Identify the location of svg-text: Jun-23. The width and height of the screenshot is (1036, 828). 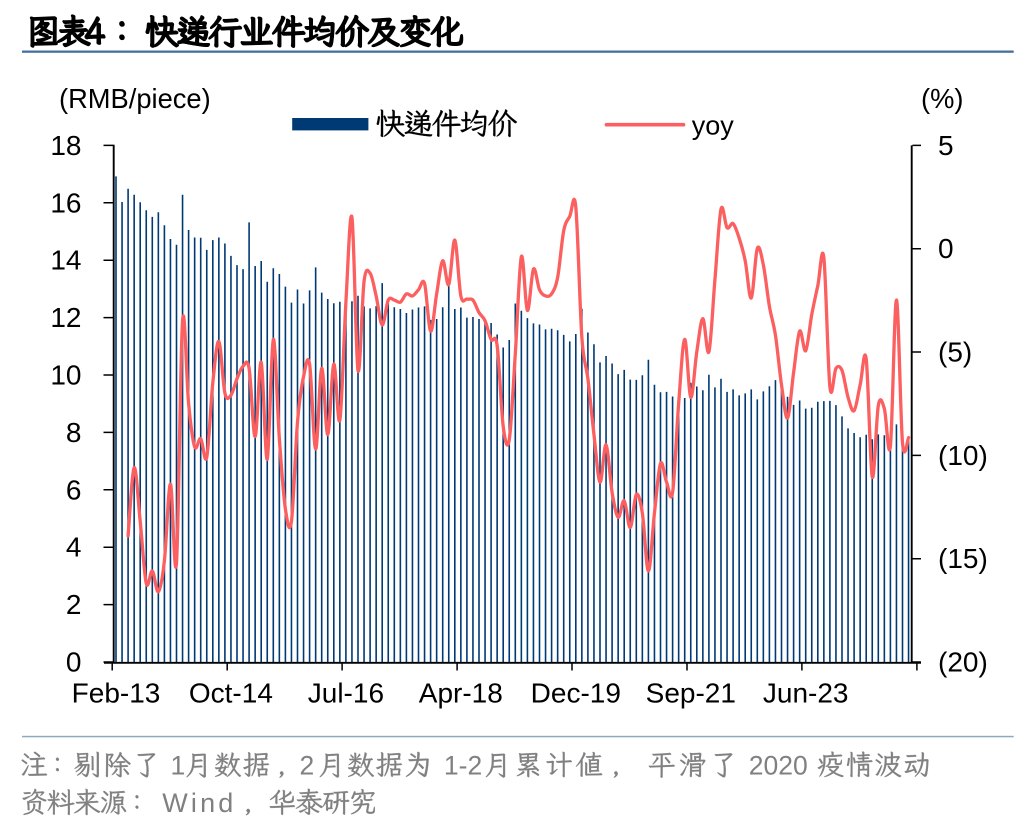
(806, 693).